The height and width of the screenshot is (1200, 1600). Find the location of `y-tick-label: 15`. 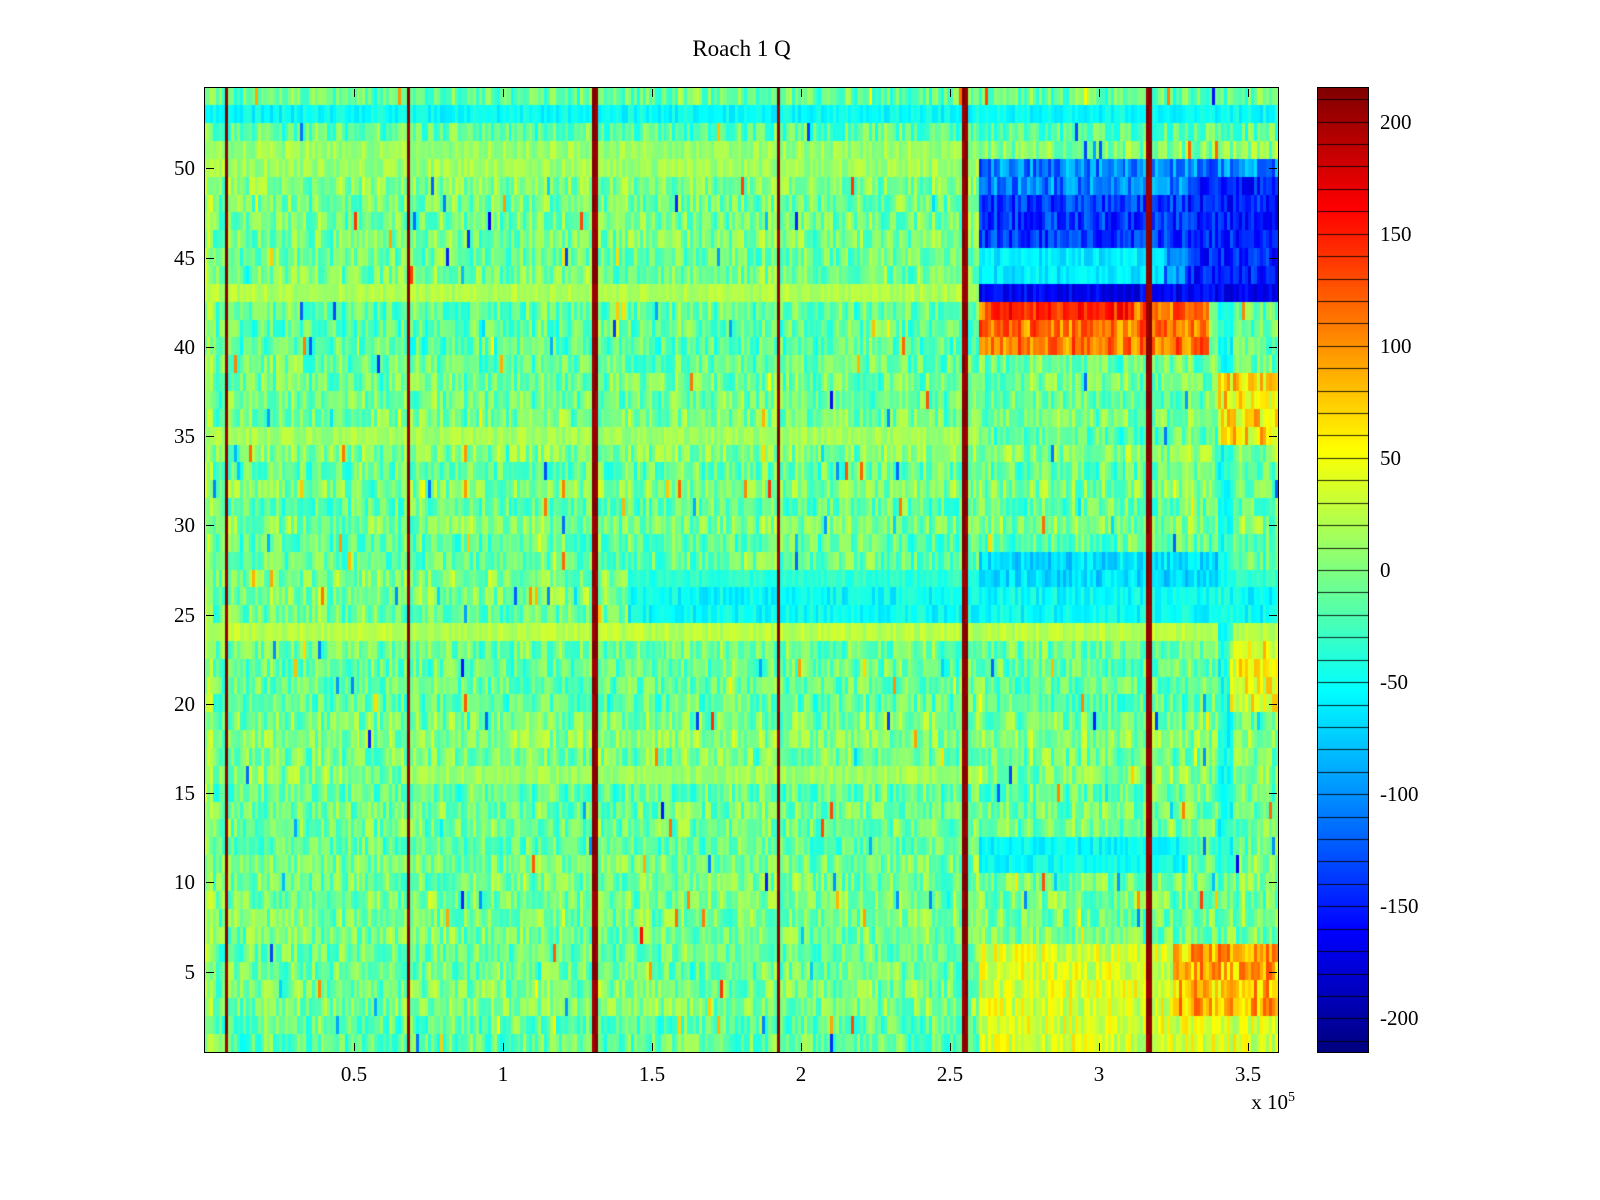

y-tick-label: 15 is located at coordinates (184, 793).